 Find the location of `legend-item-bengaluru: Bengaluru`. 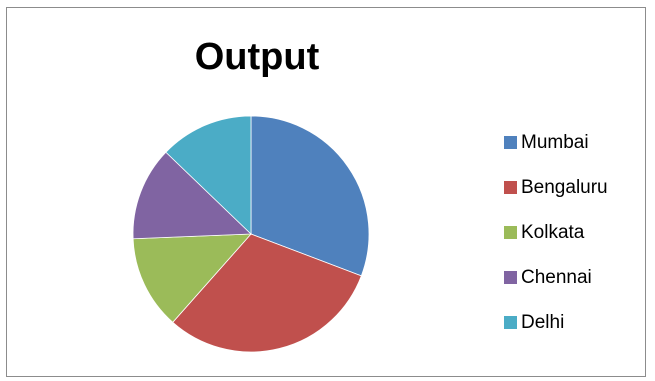

legend-item-bengaluru: Bengaluru is located at coordinates (574, 187).